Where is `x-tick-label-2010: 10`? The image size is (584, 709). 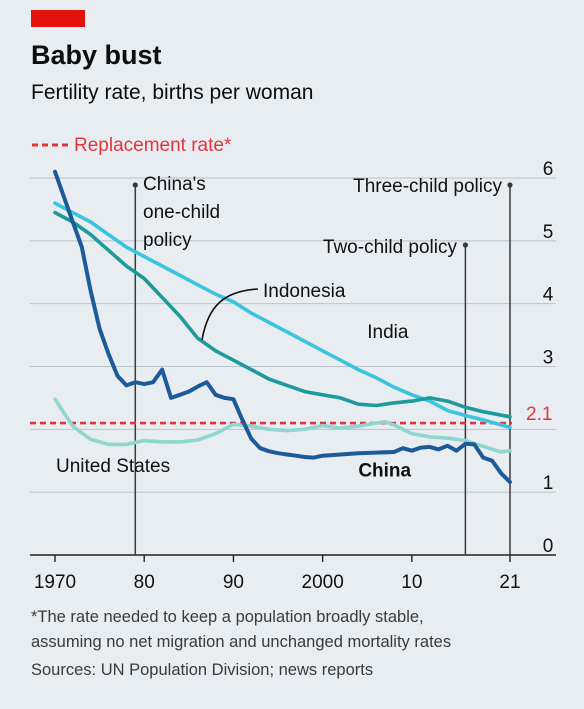 x-tick-label-2010: 10 is located at coordinates (411, 582).